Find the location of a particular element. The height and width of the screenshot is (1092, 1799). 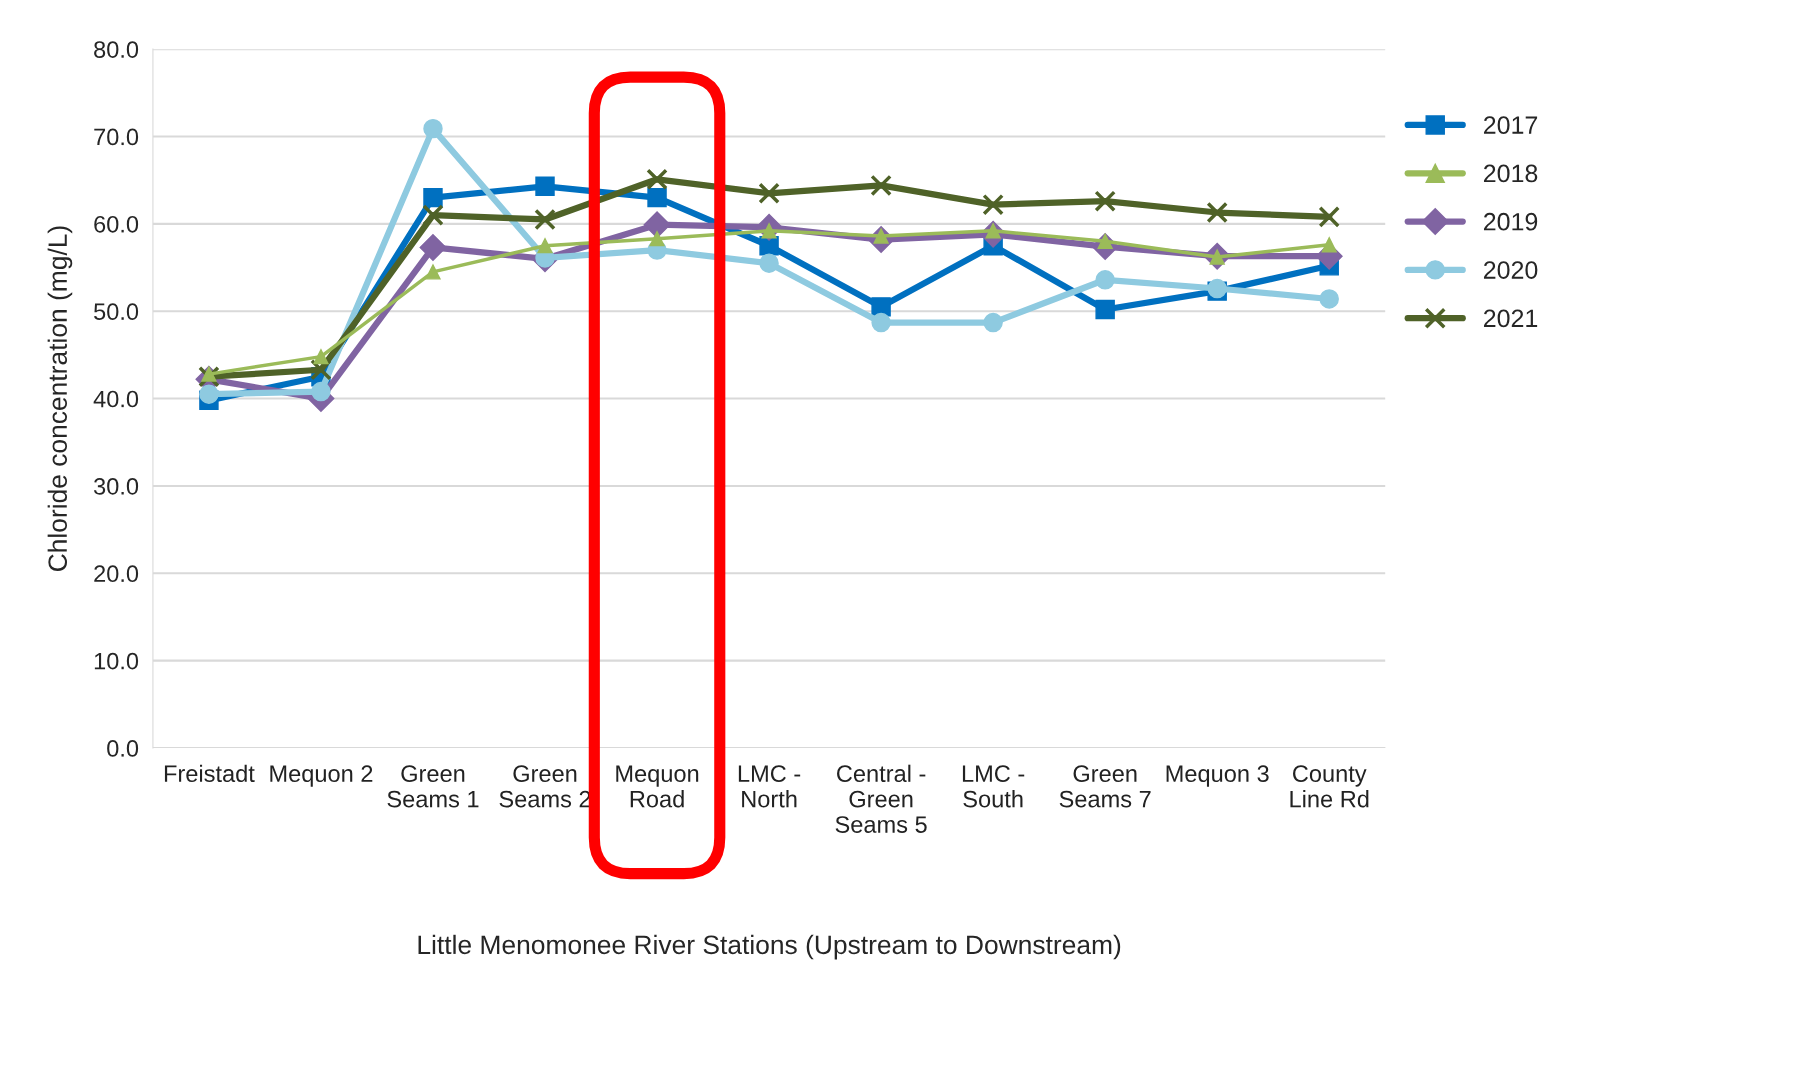

x-tick-label: Green Seams 7 is located at coordinates (1105, 786).